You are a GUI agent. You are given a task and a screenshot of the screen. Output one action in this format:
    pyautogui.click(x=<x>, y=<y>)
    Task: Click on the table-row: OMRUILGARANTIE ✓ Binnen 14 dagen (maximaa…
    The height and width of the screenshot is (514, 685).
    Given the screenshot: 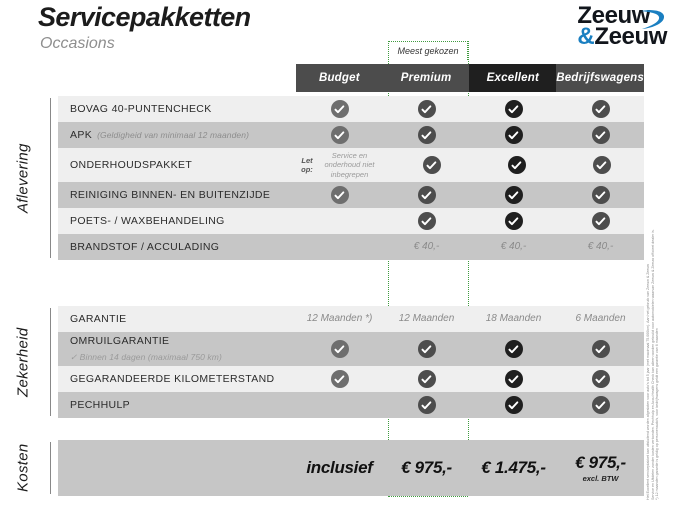 What is the action you would take?
    pyautogui.click(x=351, y=349)
    